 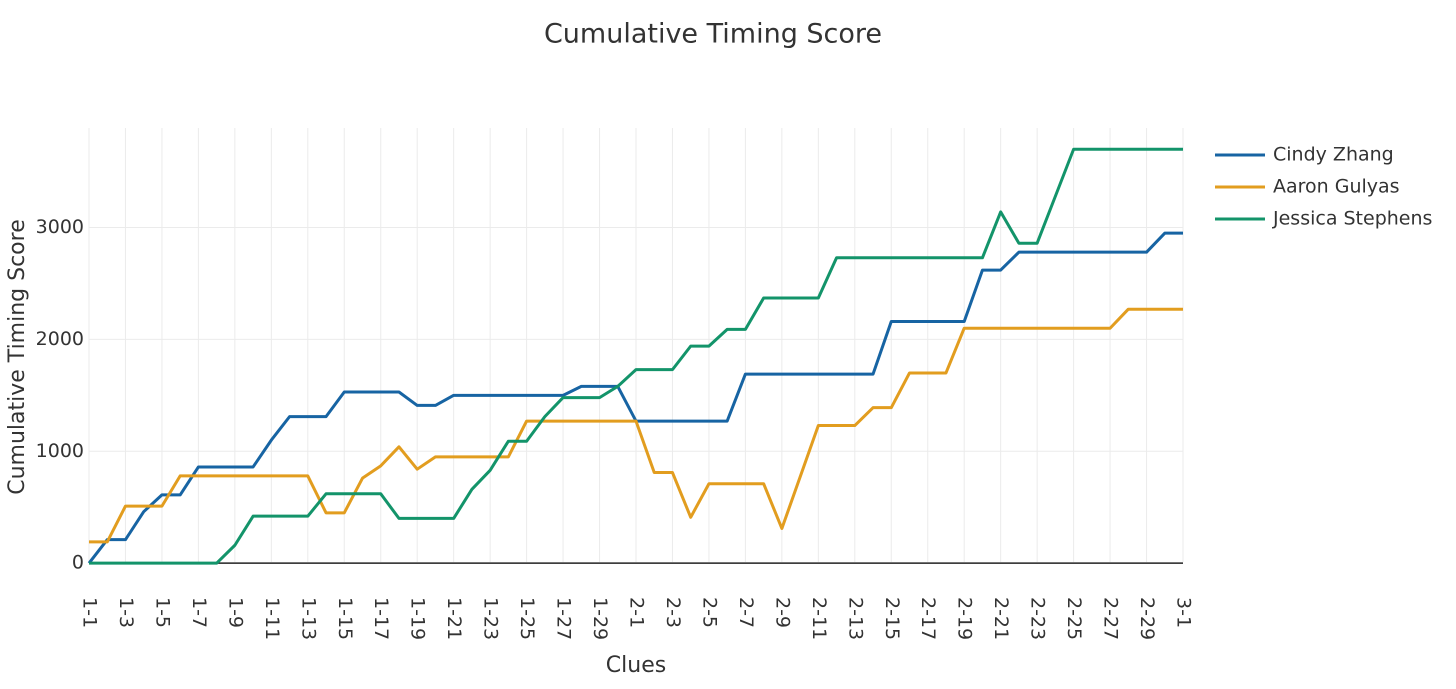 What do you see at coordinates (126, 612) in the screenshot?
I see `x-tick-label: 1-3` at bounding box center [126, 612].